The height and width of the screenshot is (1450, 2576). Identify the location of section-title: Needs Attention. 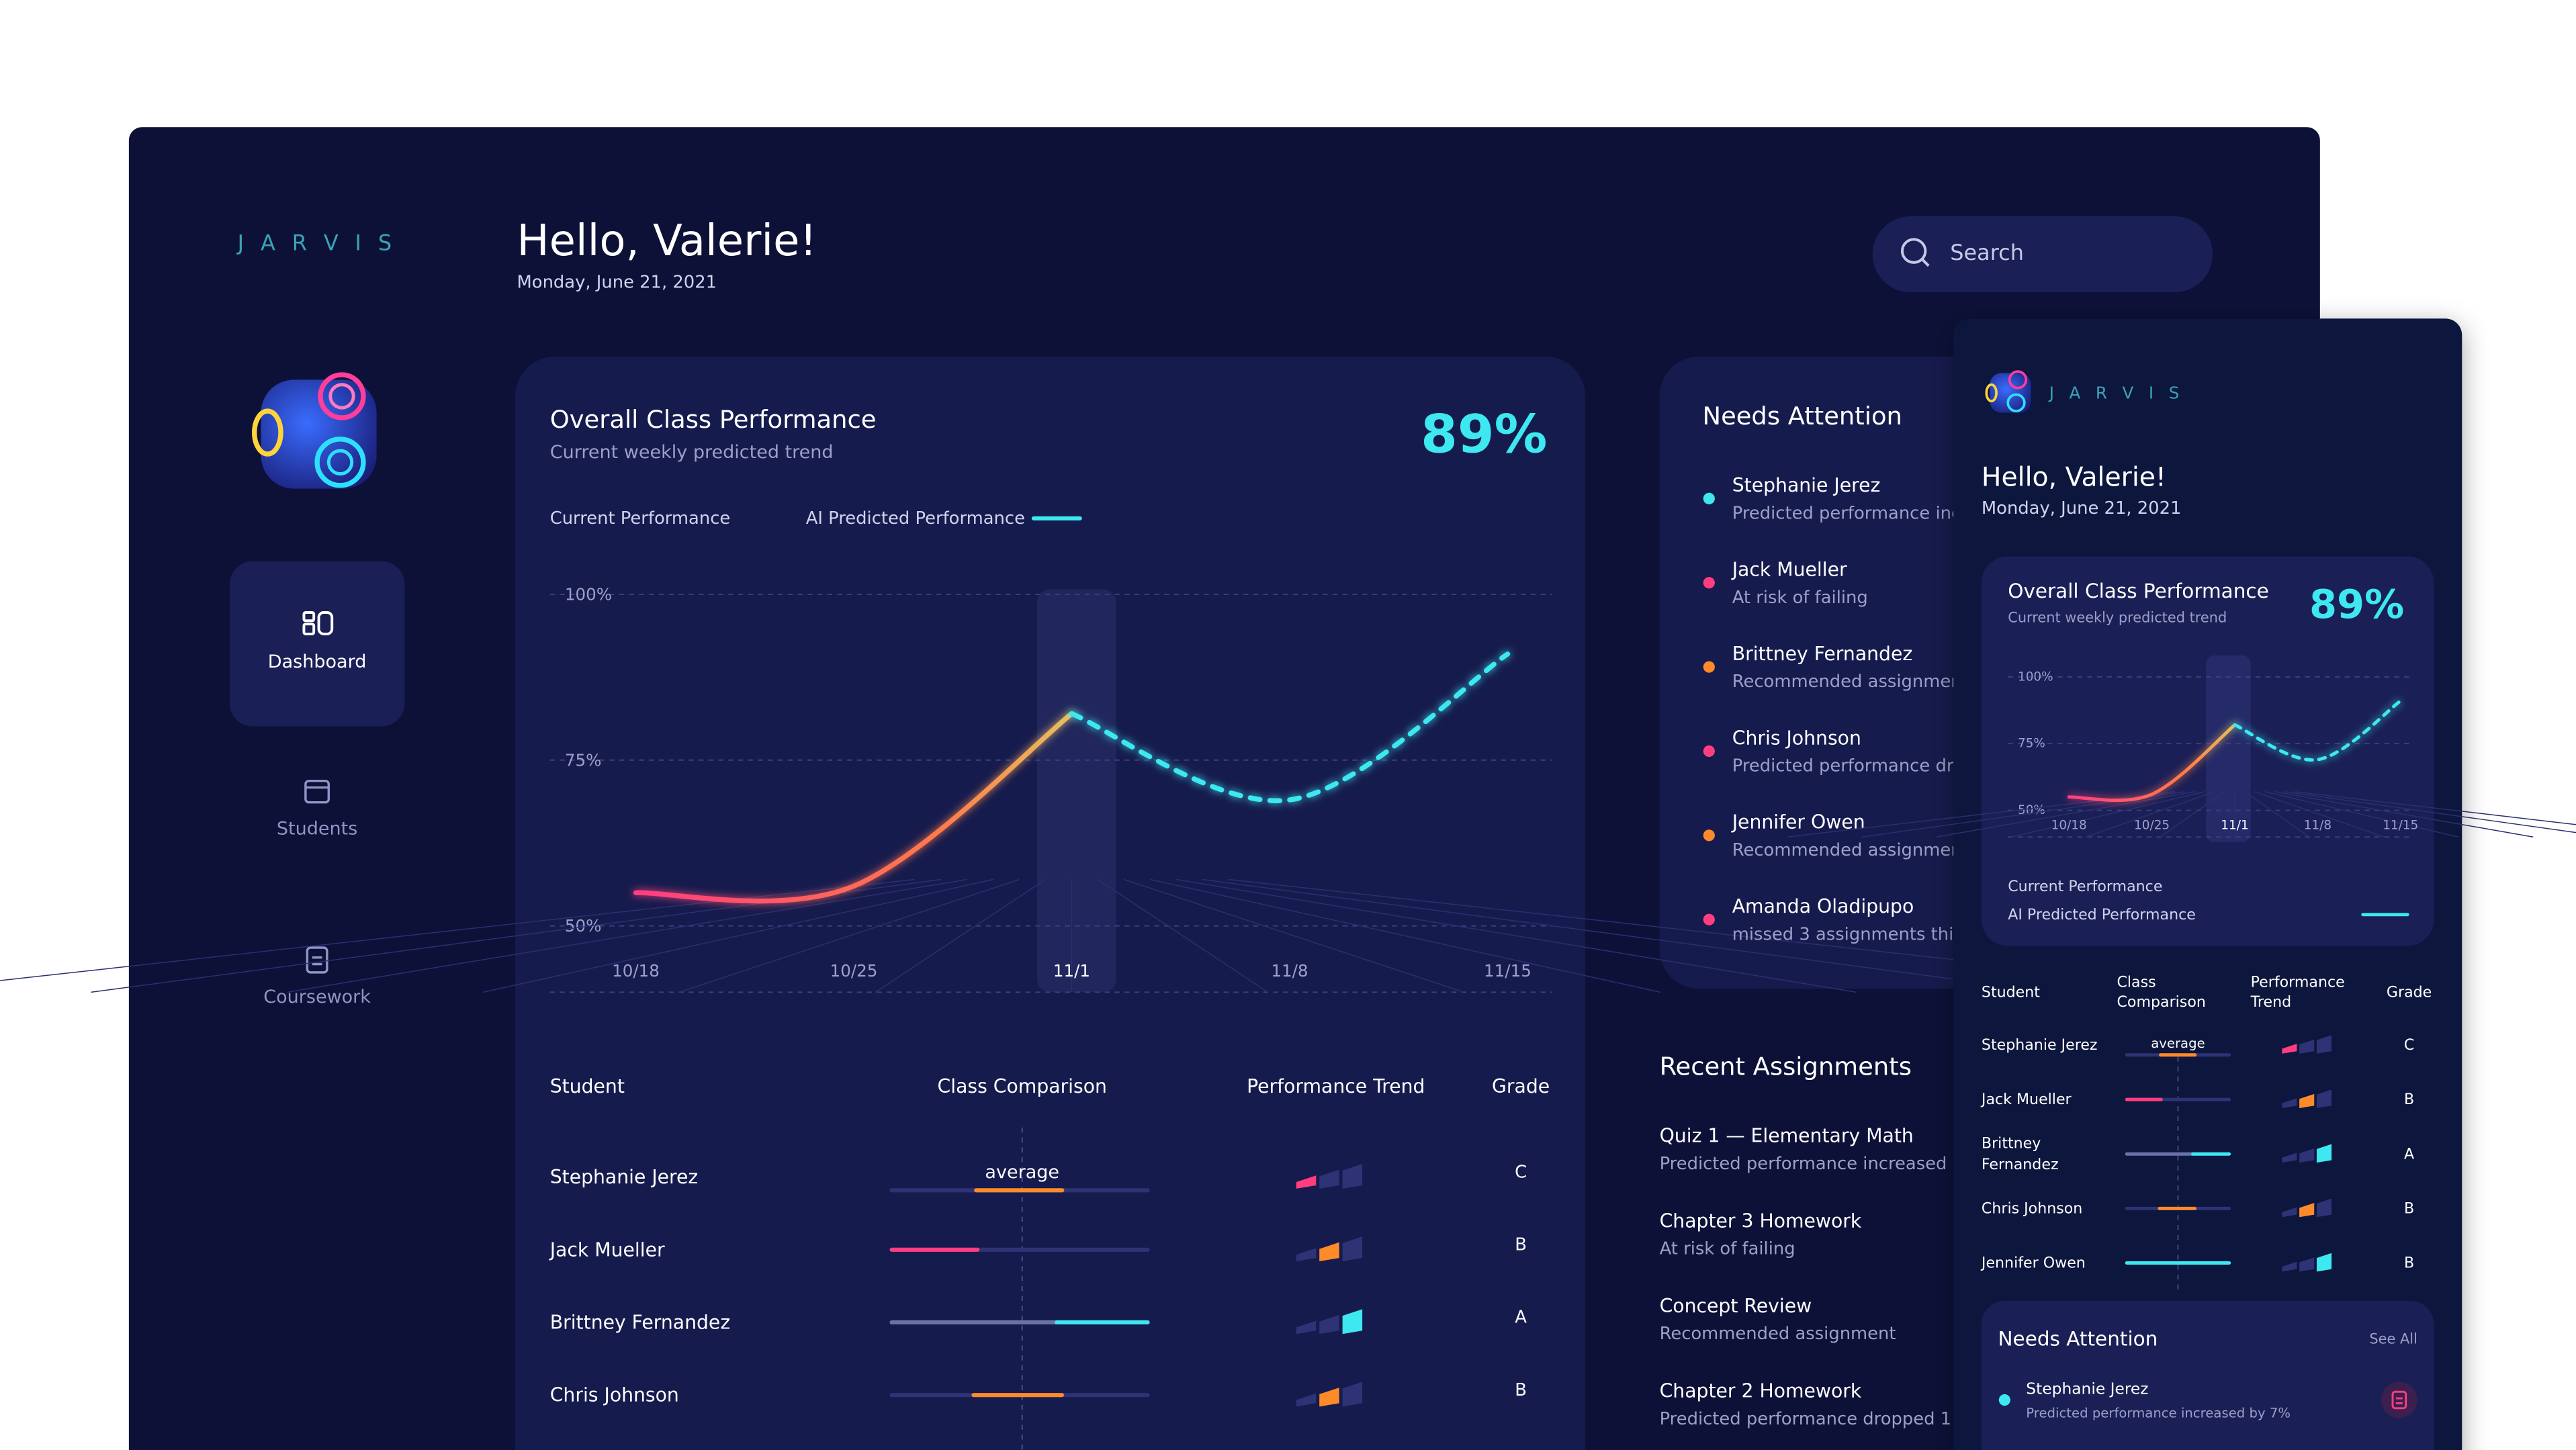
(2078, 1339).